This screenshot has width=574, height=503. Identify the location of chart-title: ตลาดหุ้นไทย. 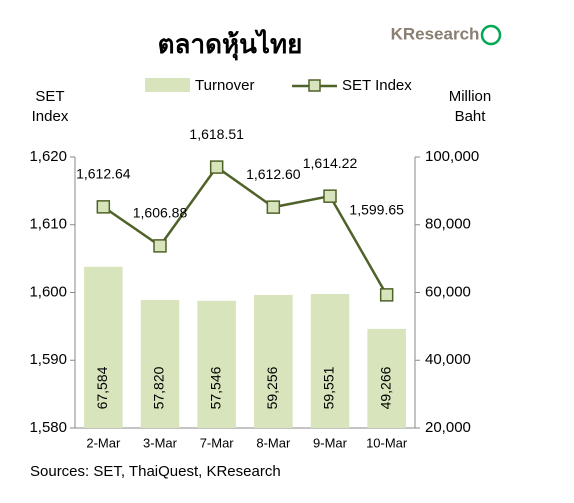
(230, 44).